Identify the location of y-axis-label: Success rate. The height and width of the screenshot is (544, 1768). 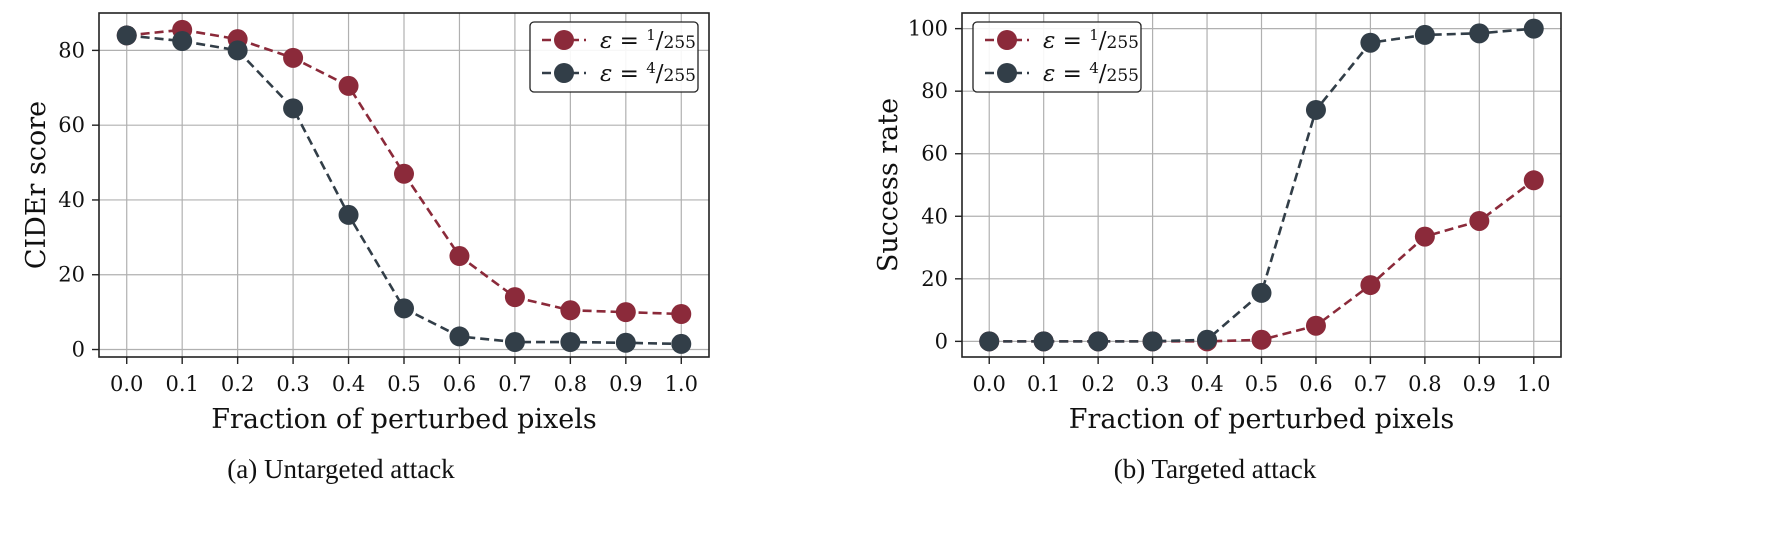
(888, 185).